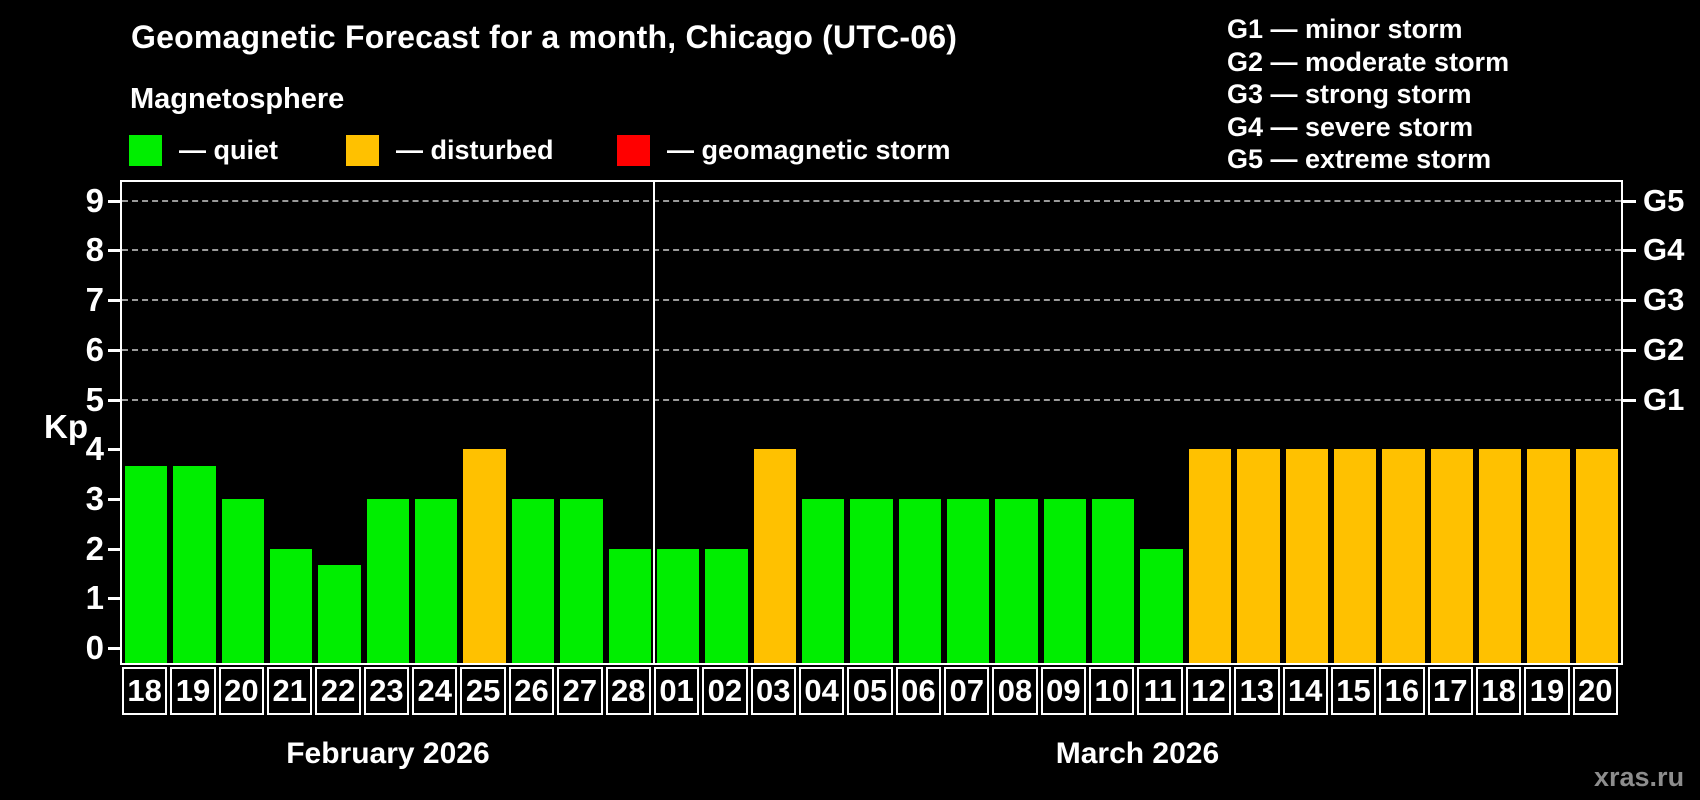 This screenshot has height=800, width=1700. I want to click on y-tick-label-kp4: 4, so click(94, 449).